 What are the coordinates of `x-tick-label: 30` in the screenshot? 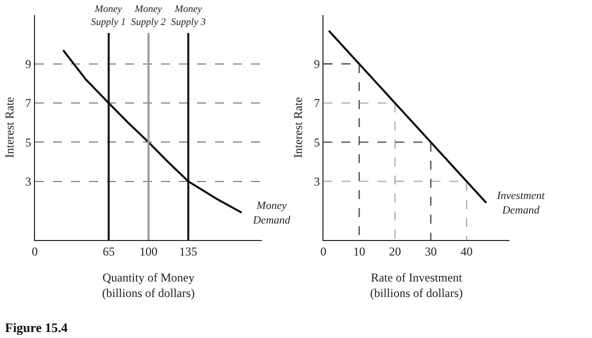 It's located at (430, 251).